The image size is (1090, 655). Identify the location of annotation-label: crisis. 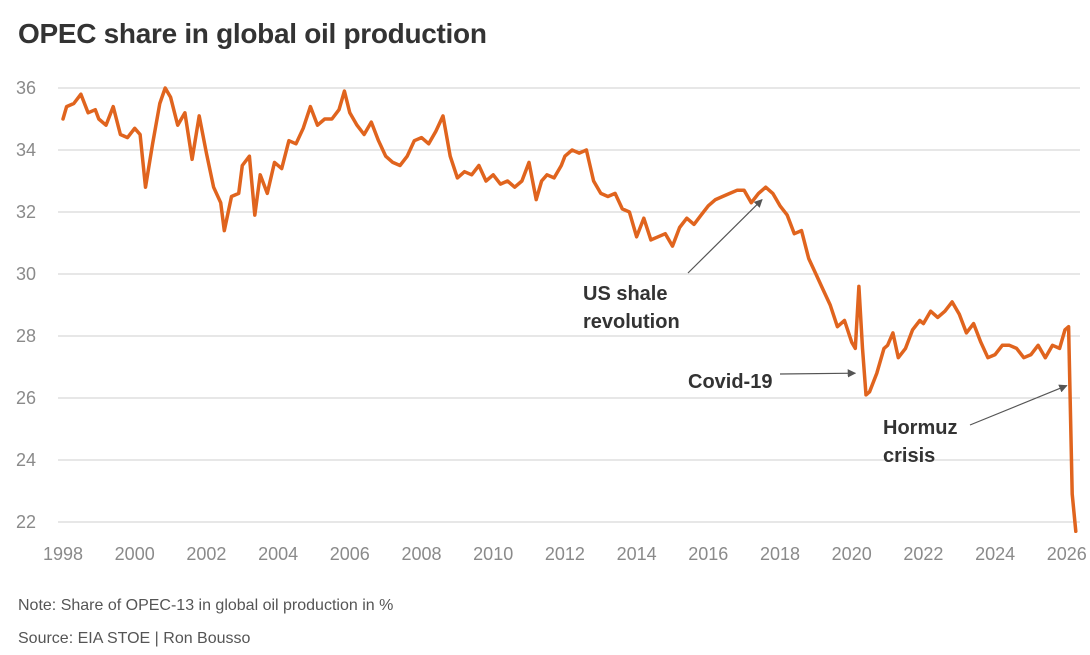
(909, 456).